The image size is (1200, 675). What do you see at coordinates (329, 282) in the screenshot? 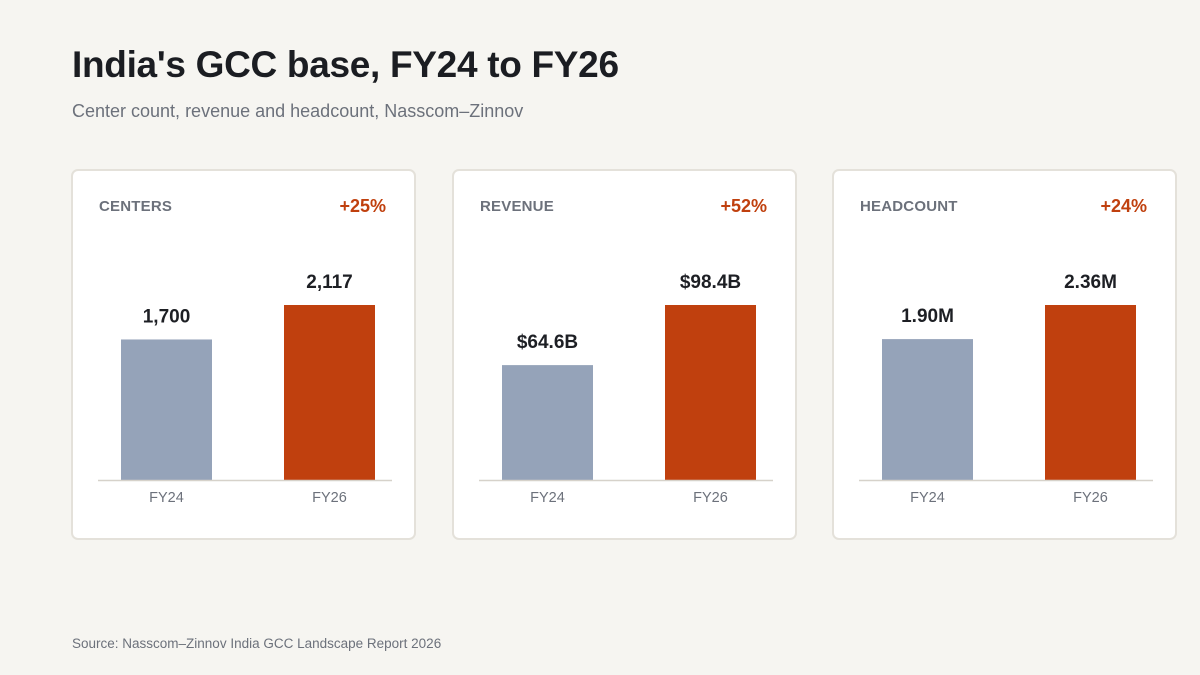
I see `data-label-centers-fy26: 2,117` at bounding box center [329, 282].